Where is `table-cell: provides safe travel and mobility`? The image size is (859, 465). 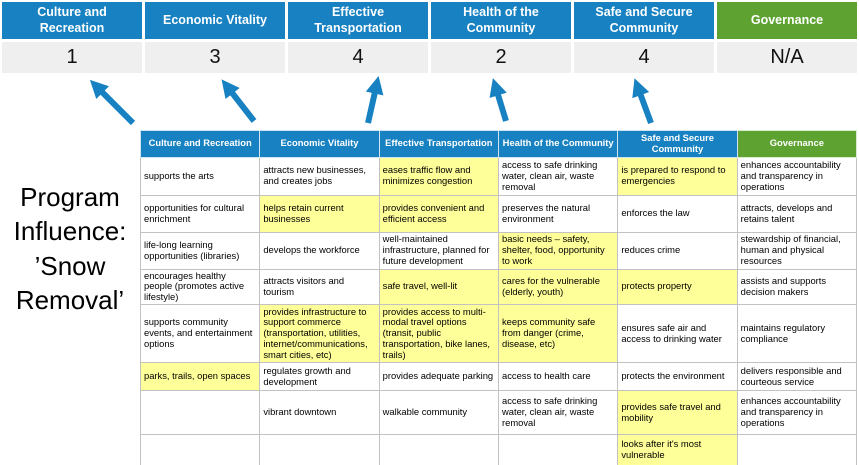 table-cell: provides safe travel and mobility is located at coordinates (677, 413).